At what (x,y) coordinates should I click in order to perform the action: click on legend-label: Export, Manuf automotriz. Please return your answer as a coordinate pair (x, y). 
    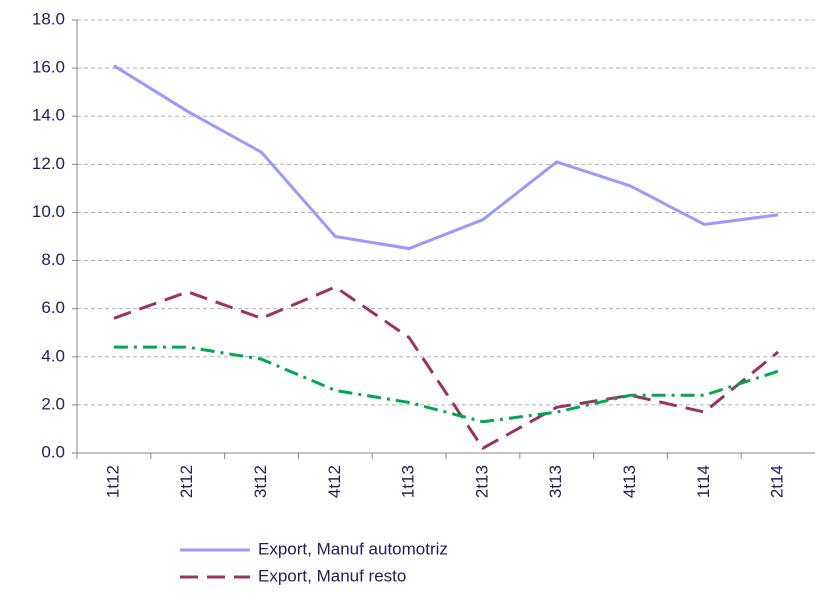
    Looking at the image, I should click on (353, 548).